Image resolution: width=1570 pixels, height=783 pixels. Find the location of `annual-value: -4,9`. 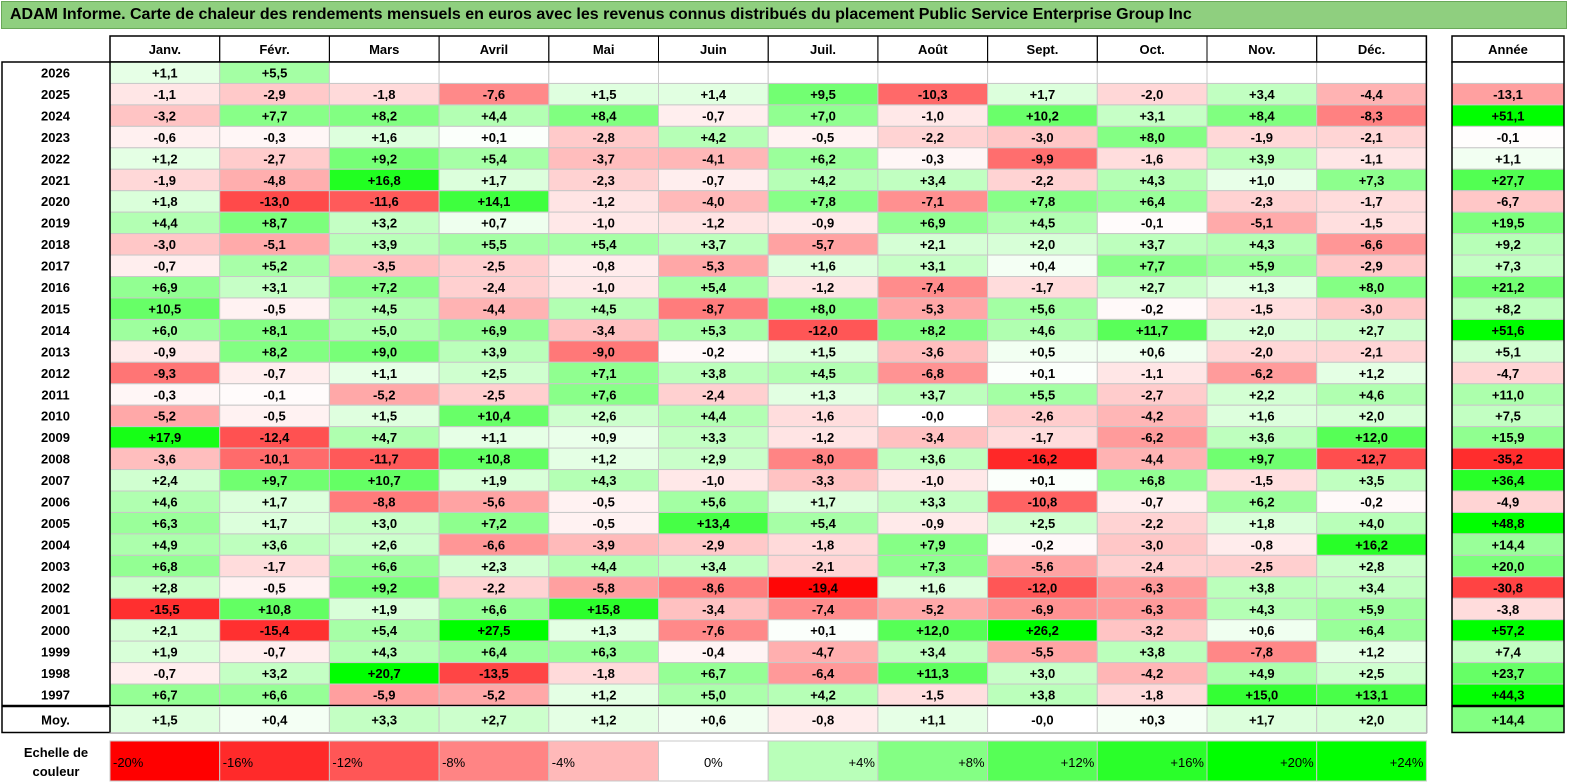

annual-value: -4,9 is located at coordinates (1508, 502).